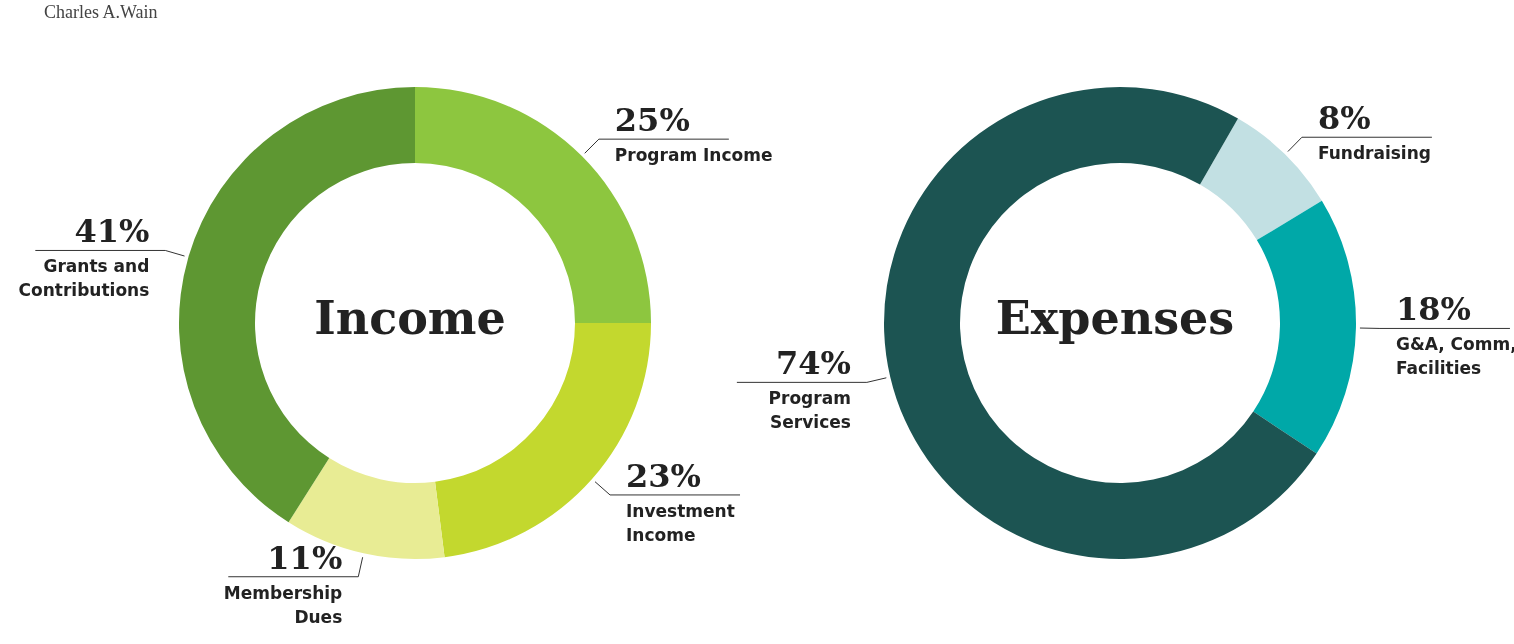 This screenshot has height=644, width=1514. Describe the element at coordinates (693, 155) in the screenshot. I see `slice-label: Program Income` at that location.